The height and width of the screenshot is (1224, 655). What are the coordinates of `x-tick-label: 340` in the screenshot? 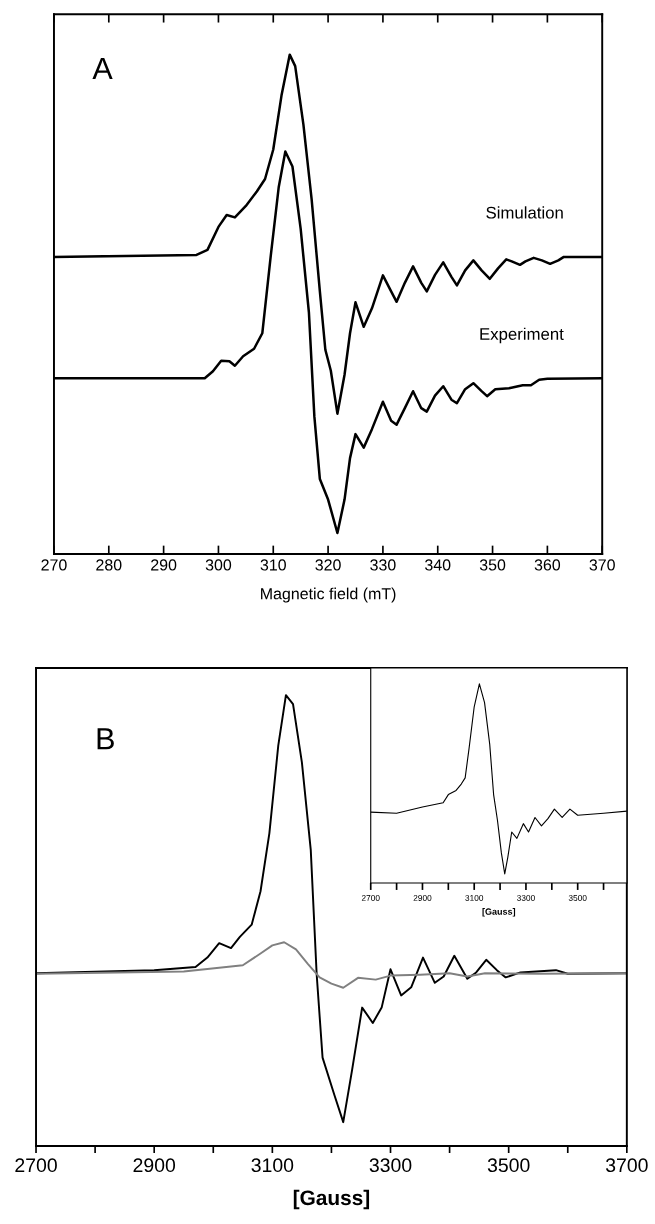 It's located at (438, 565).